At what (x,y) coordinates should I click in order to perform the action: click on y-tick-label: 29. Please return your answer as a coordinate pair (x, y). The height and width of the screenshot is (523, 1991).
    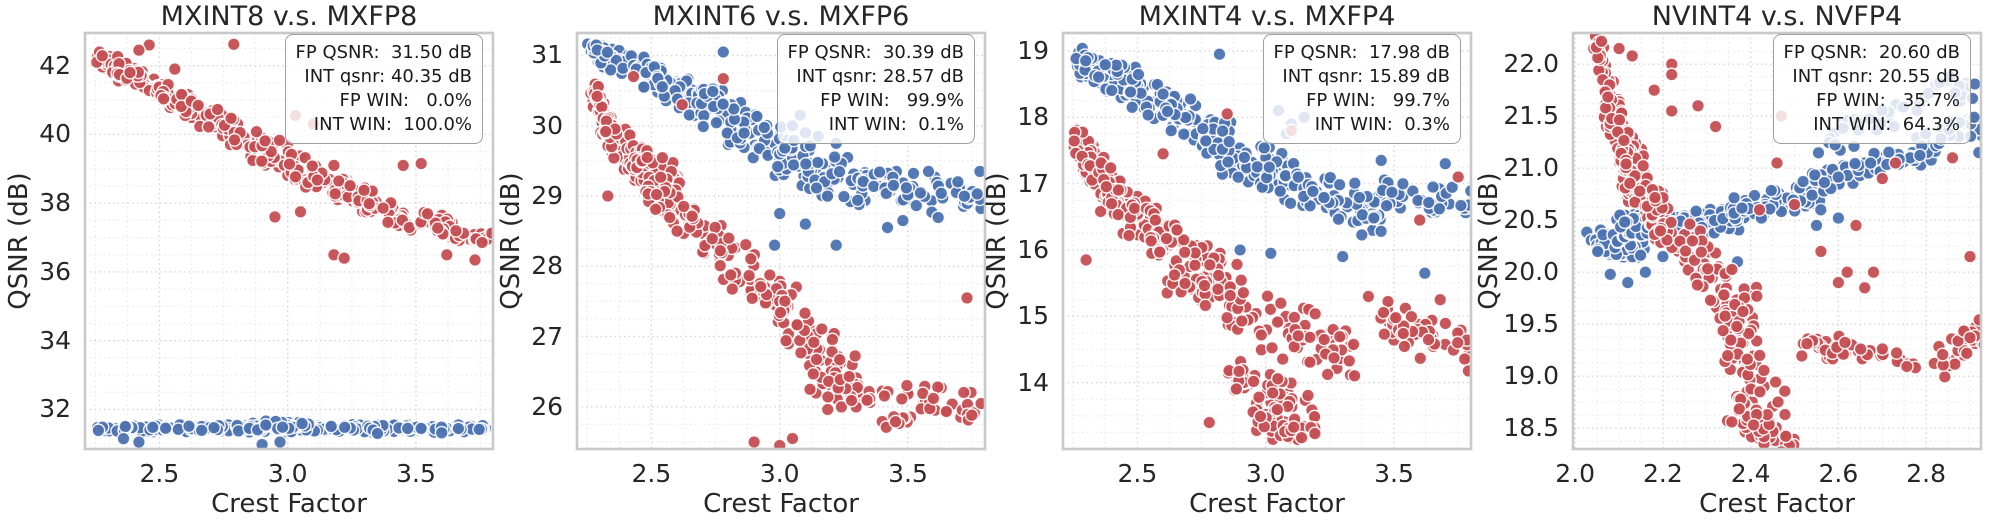
    Looking at the image, I should click on (547, 196).